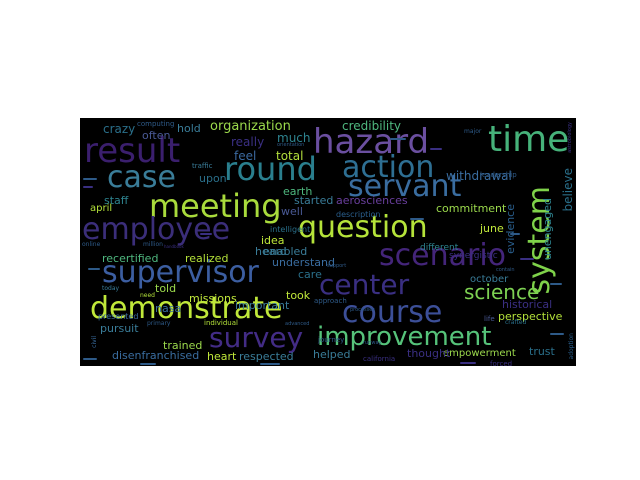 The width and height of the screenshot is (640, 480). Describe the element at coordinates (119, 129) in the screenshot. I see `word-crazy: crazy` at that location.